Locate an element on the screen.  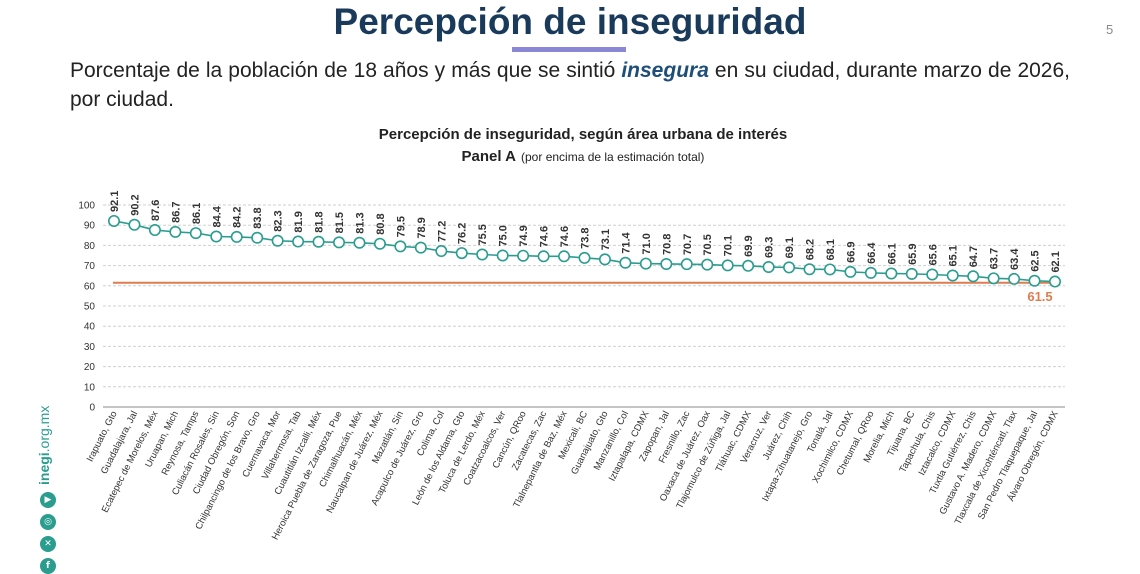
data-label: 66.9 is located at coordinates (851, 251).